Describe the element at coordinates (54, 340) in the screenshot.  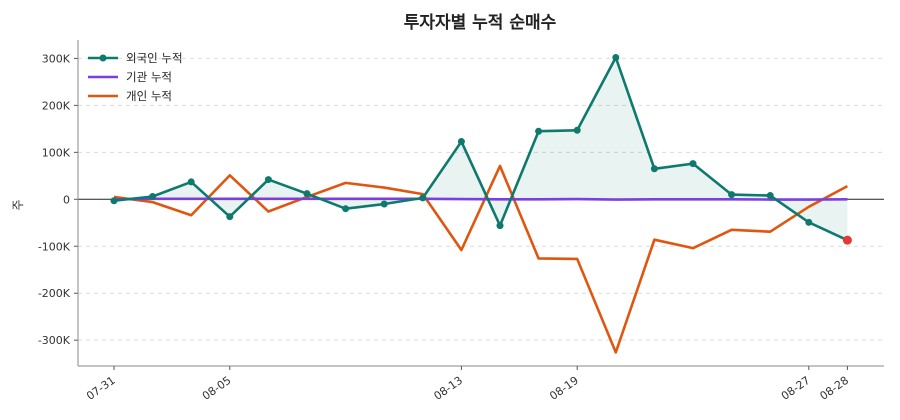
I see `y-tick-label: -300K` at that location.